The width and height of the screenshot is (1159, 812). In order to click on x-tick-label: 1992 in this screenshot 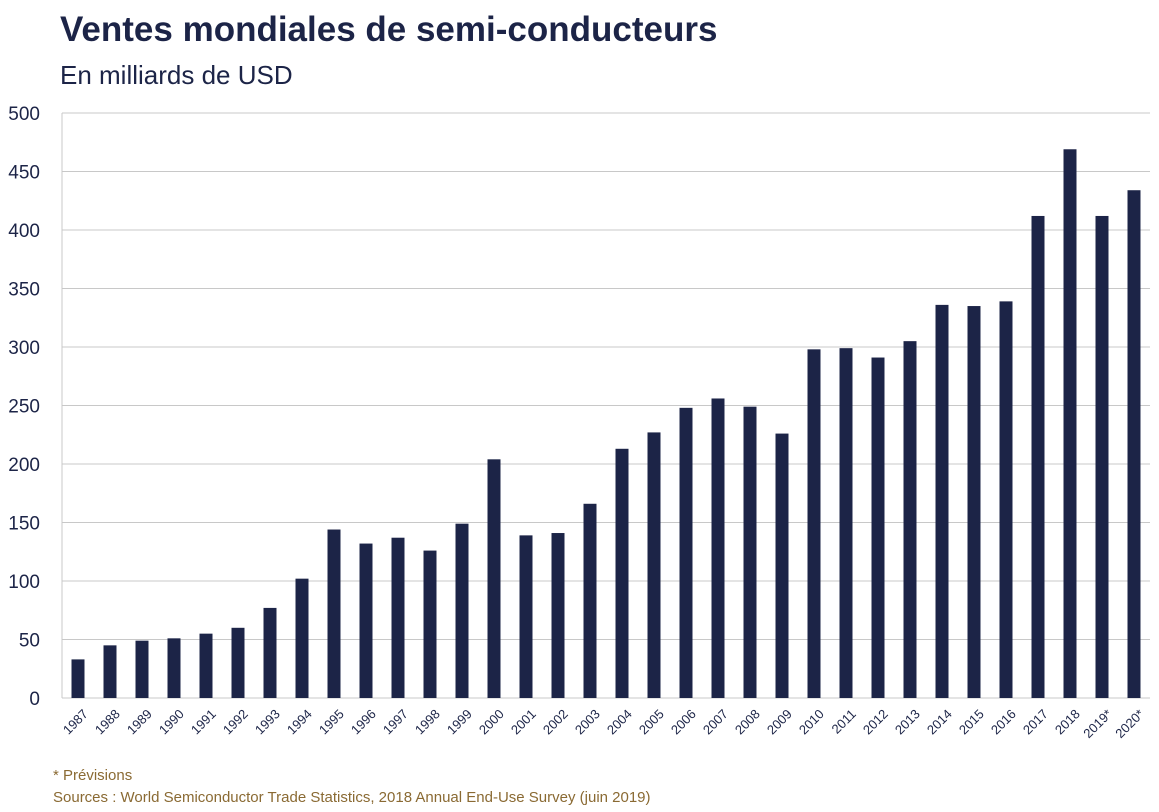, I will do `click(235, 721)`.